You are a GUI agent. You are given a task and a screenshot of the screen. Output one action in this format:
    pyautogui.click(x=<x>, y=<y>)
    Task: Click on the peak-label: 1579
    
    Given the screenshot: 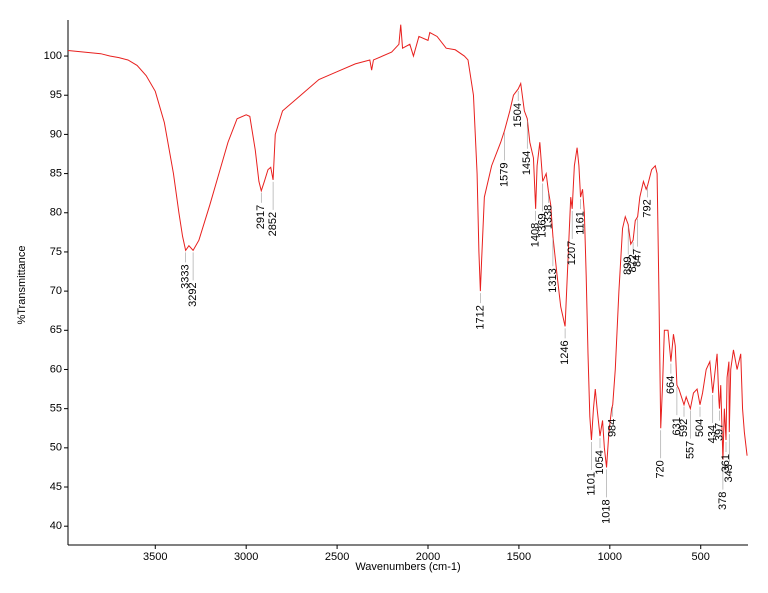 What is the action you would take?
    pyautogui.click(x=504, y=175)
    